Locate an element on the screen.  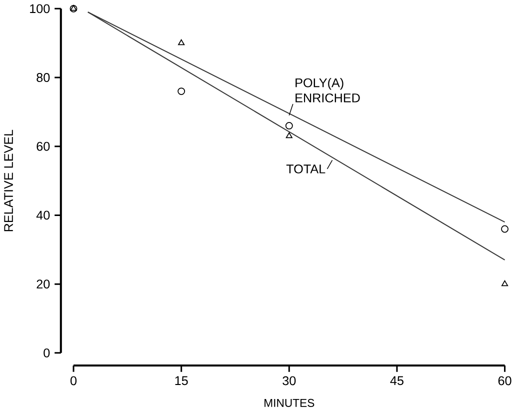
x-tick-label: 15 is located at coordinates (181, 381).